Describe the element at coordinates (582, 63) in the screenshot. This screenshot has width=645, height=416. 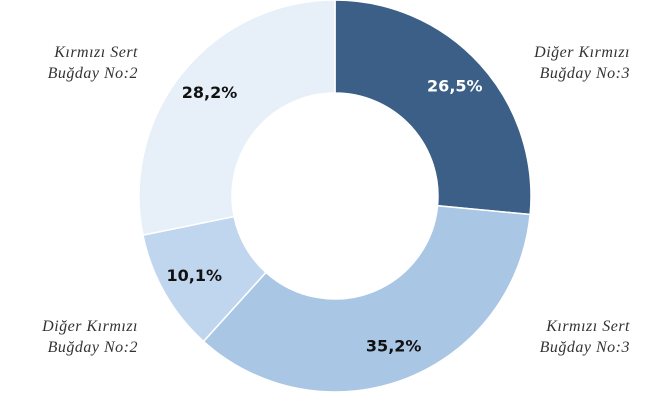
I see `category-label: Diğer Kırmızı Buğday No:3` at that location.